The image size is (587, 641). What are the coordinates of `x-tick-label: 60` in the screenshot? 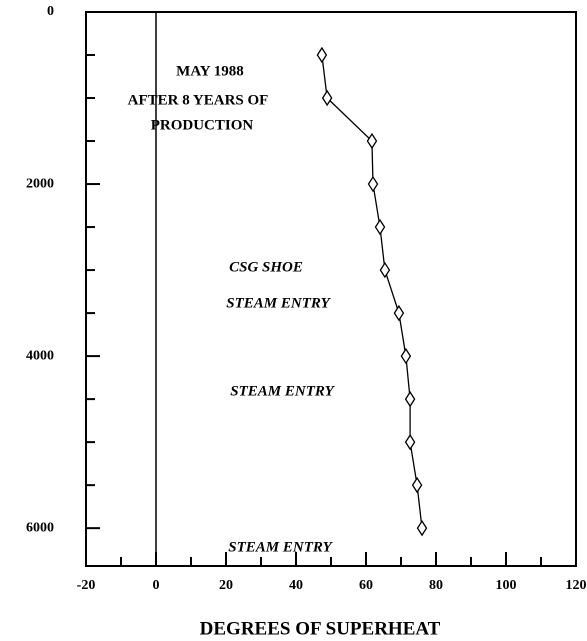 It's located at (366, 585).